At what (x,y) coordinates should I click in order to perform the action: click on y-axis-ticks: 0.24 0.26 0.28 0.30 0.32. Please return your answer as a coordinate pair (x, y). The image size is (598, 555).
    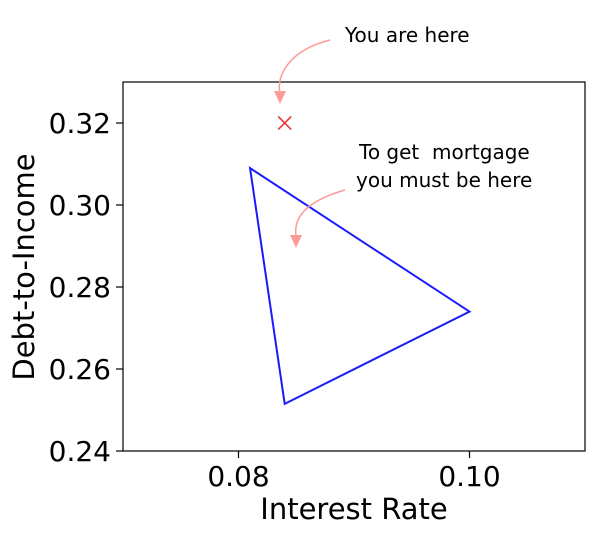
    Looking at the image, I should click on (86, 287).